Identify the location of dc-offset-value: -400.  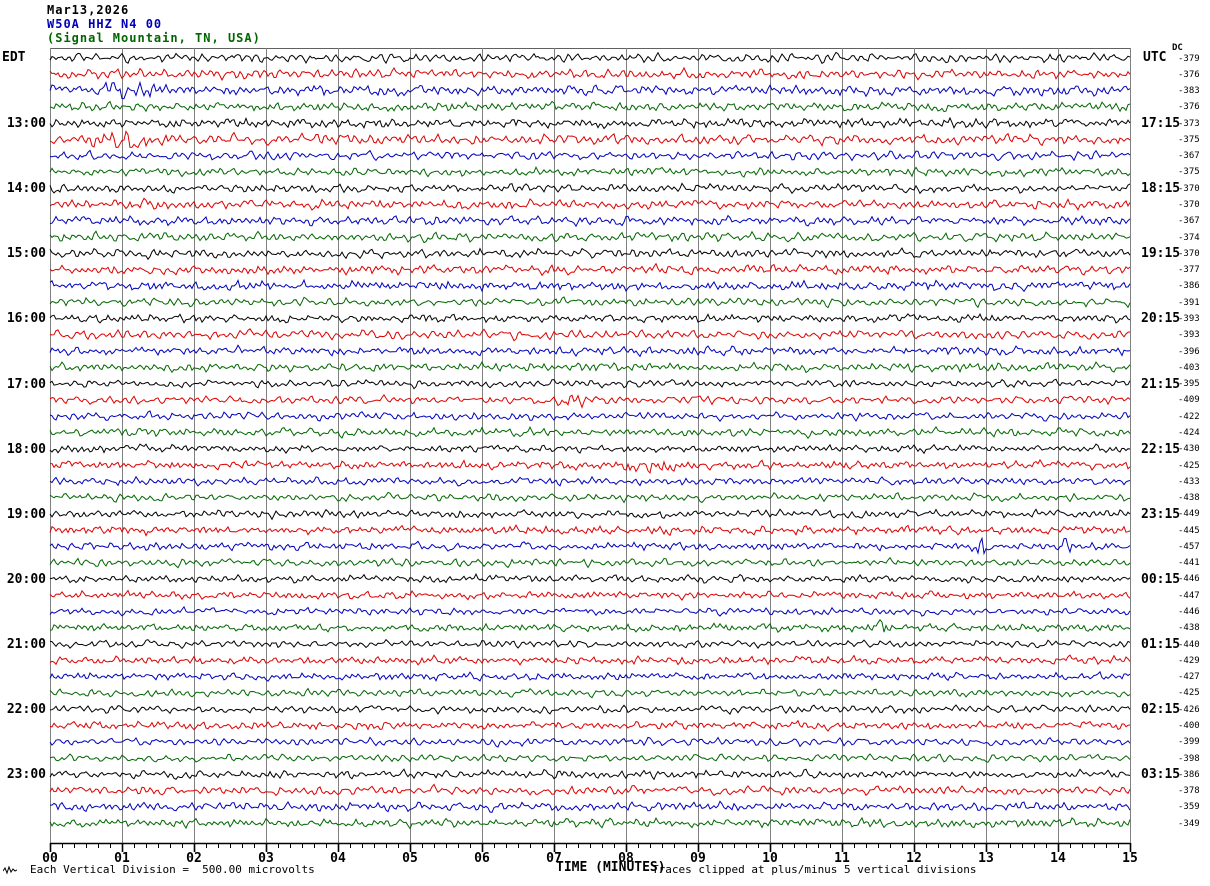
(1189, 725).